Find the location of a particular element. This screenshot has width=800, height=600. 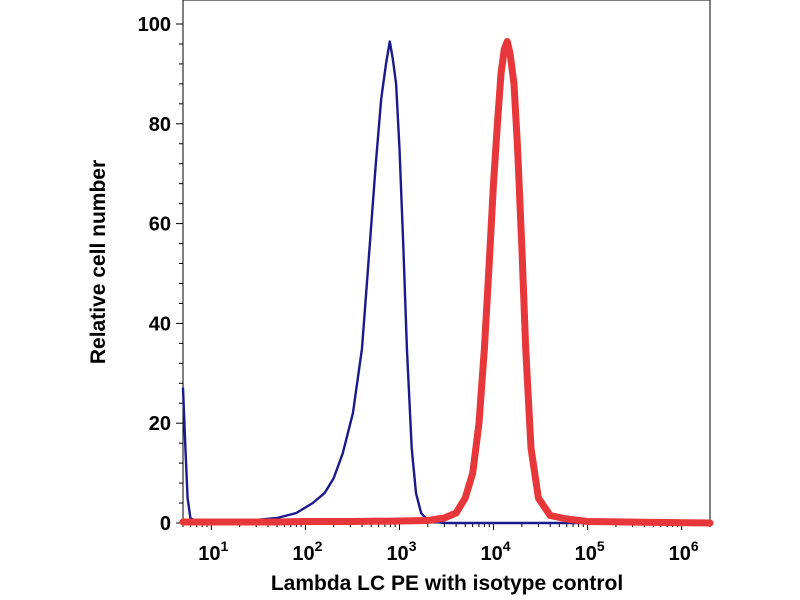

x-axis-title: Lambda LC PE with isotype control is located at coordinates (447, 583).